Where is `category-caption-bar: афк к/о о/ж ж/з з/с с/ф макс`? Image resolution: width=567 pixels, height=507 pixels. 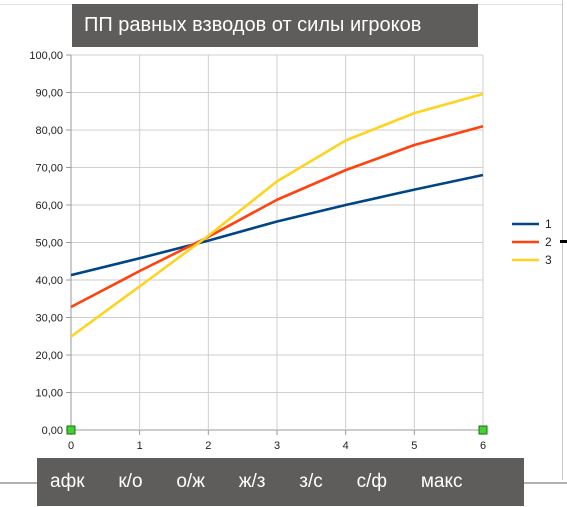
category-caption-bar: афк к/о о/ж ж/з з/с с/ф макс is located at coordinates (280, 482).